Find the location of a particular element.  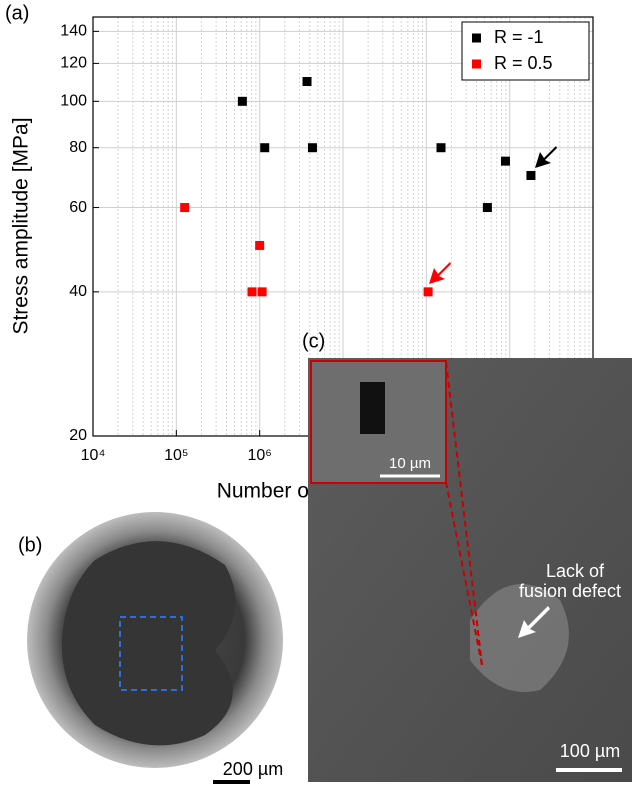

region-box is located at coordinates (151, 653).